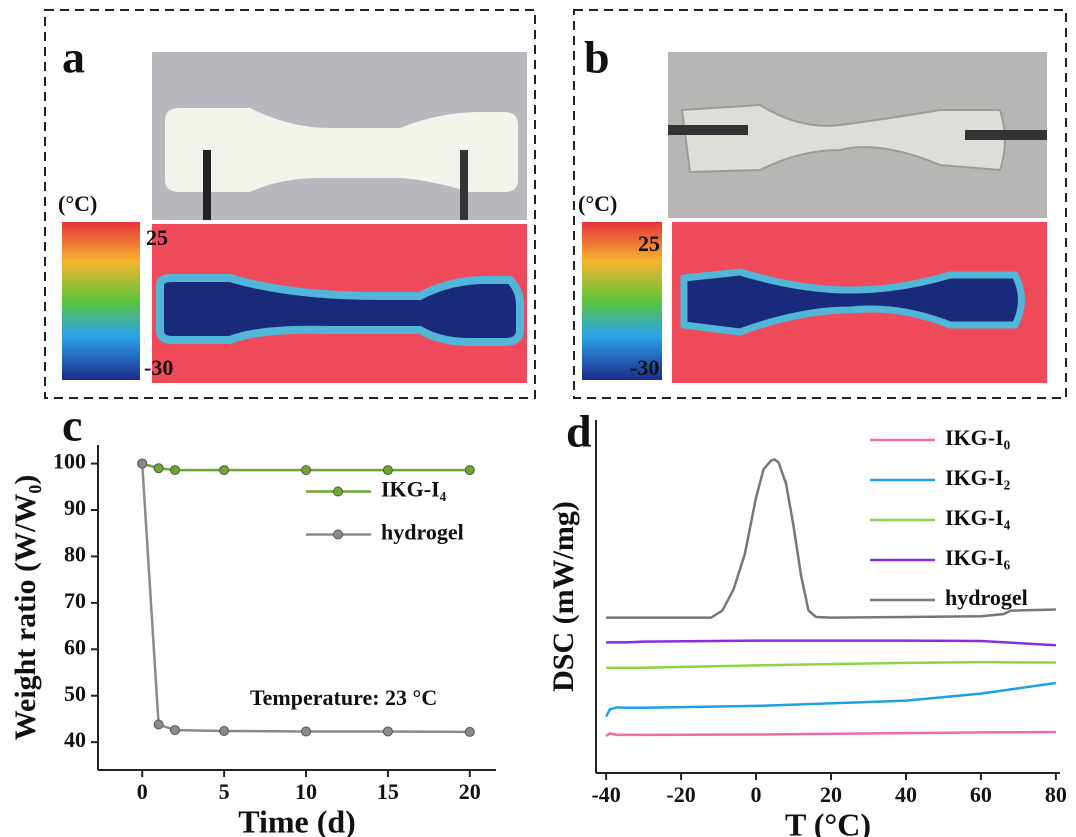 This screenshot has width=1076, height=837. I want to click on y-axis-label: DSC (mW/mg), so click(563, 596).